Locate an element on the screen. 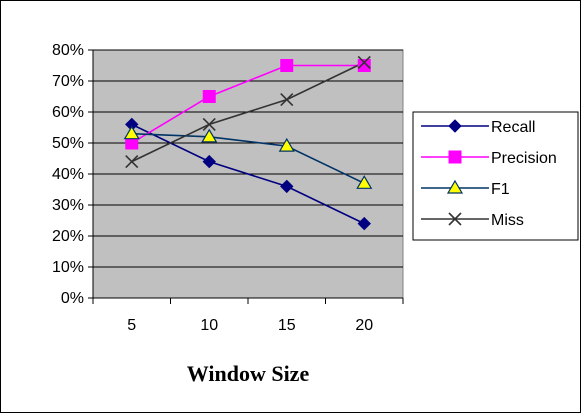 The height and width of the screenshot is (414, 582). x-tick-label: 20 is located at coordinates (364, 325).